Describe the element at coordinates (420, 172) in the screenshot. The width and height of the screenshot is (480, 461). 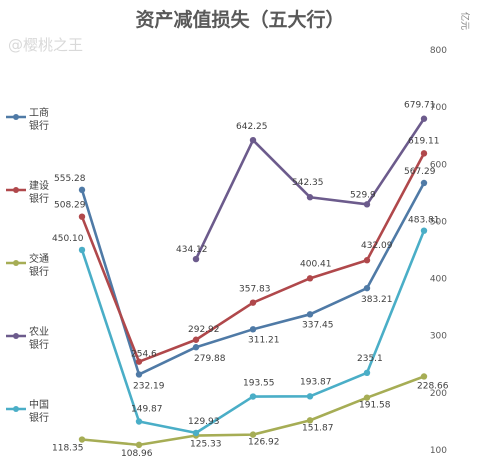
I see `data-label-0-6: 567.29` at that location.